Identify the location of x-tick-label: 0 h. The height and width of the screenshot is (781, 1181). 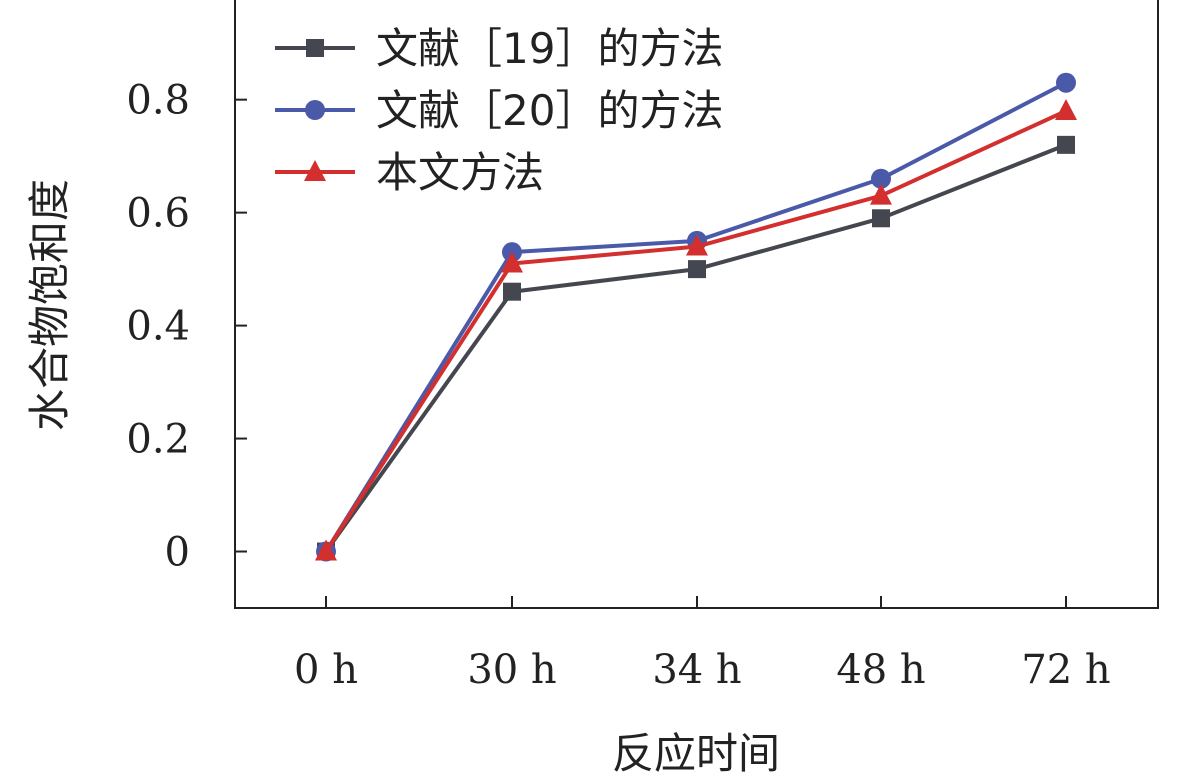
(326, 670).